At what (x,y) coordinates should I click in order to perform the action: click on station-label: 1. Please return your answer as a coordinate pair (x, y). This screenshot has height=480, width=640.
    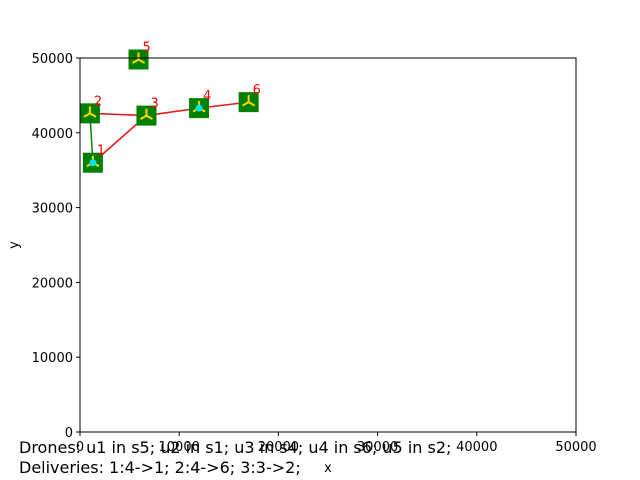
    Looking at the image, I should click on (101, 151).